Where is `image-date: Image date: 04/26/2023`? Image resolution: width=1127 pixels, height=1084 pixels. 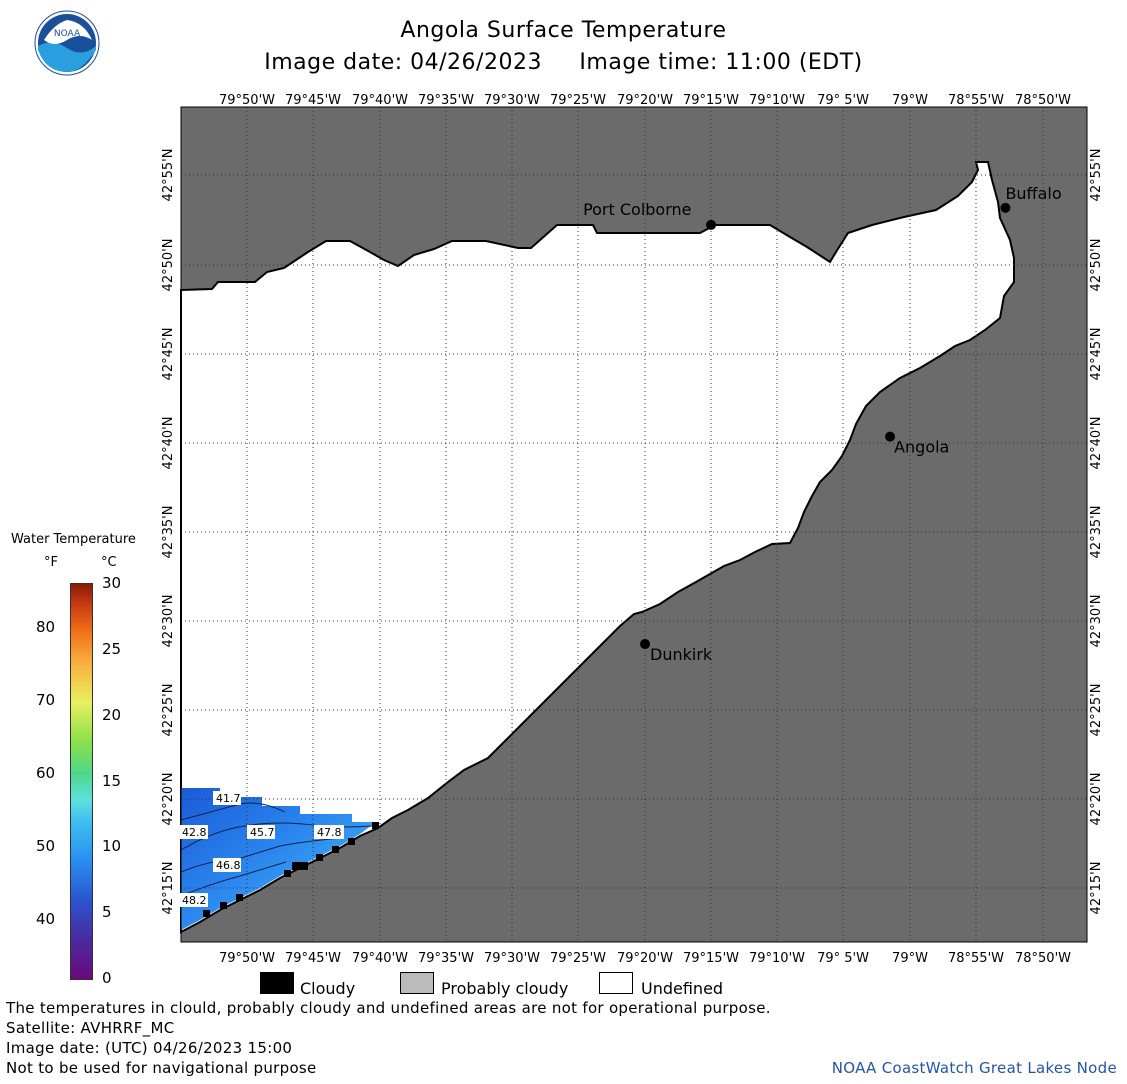
image-date: Image date: 04/26/2023 is located at coordinates (403, 62).